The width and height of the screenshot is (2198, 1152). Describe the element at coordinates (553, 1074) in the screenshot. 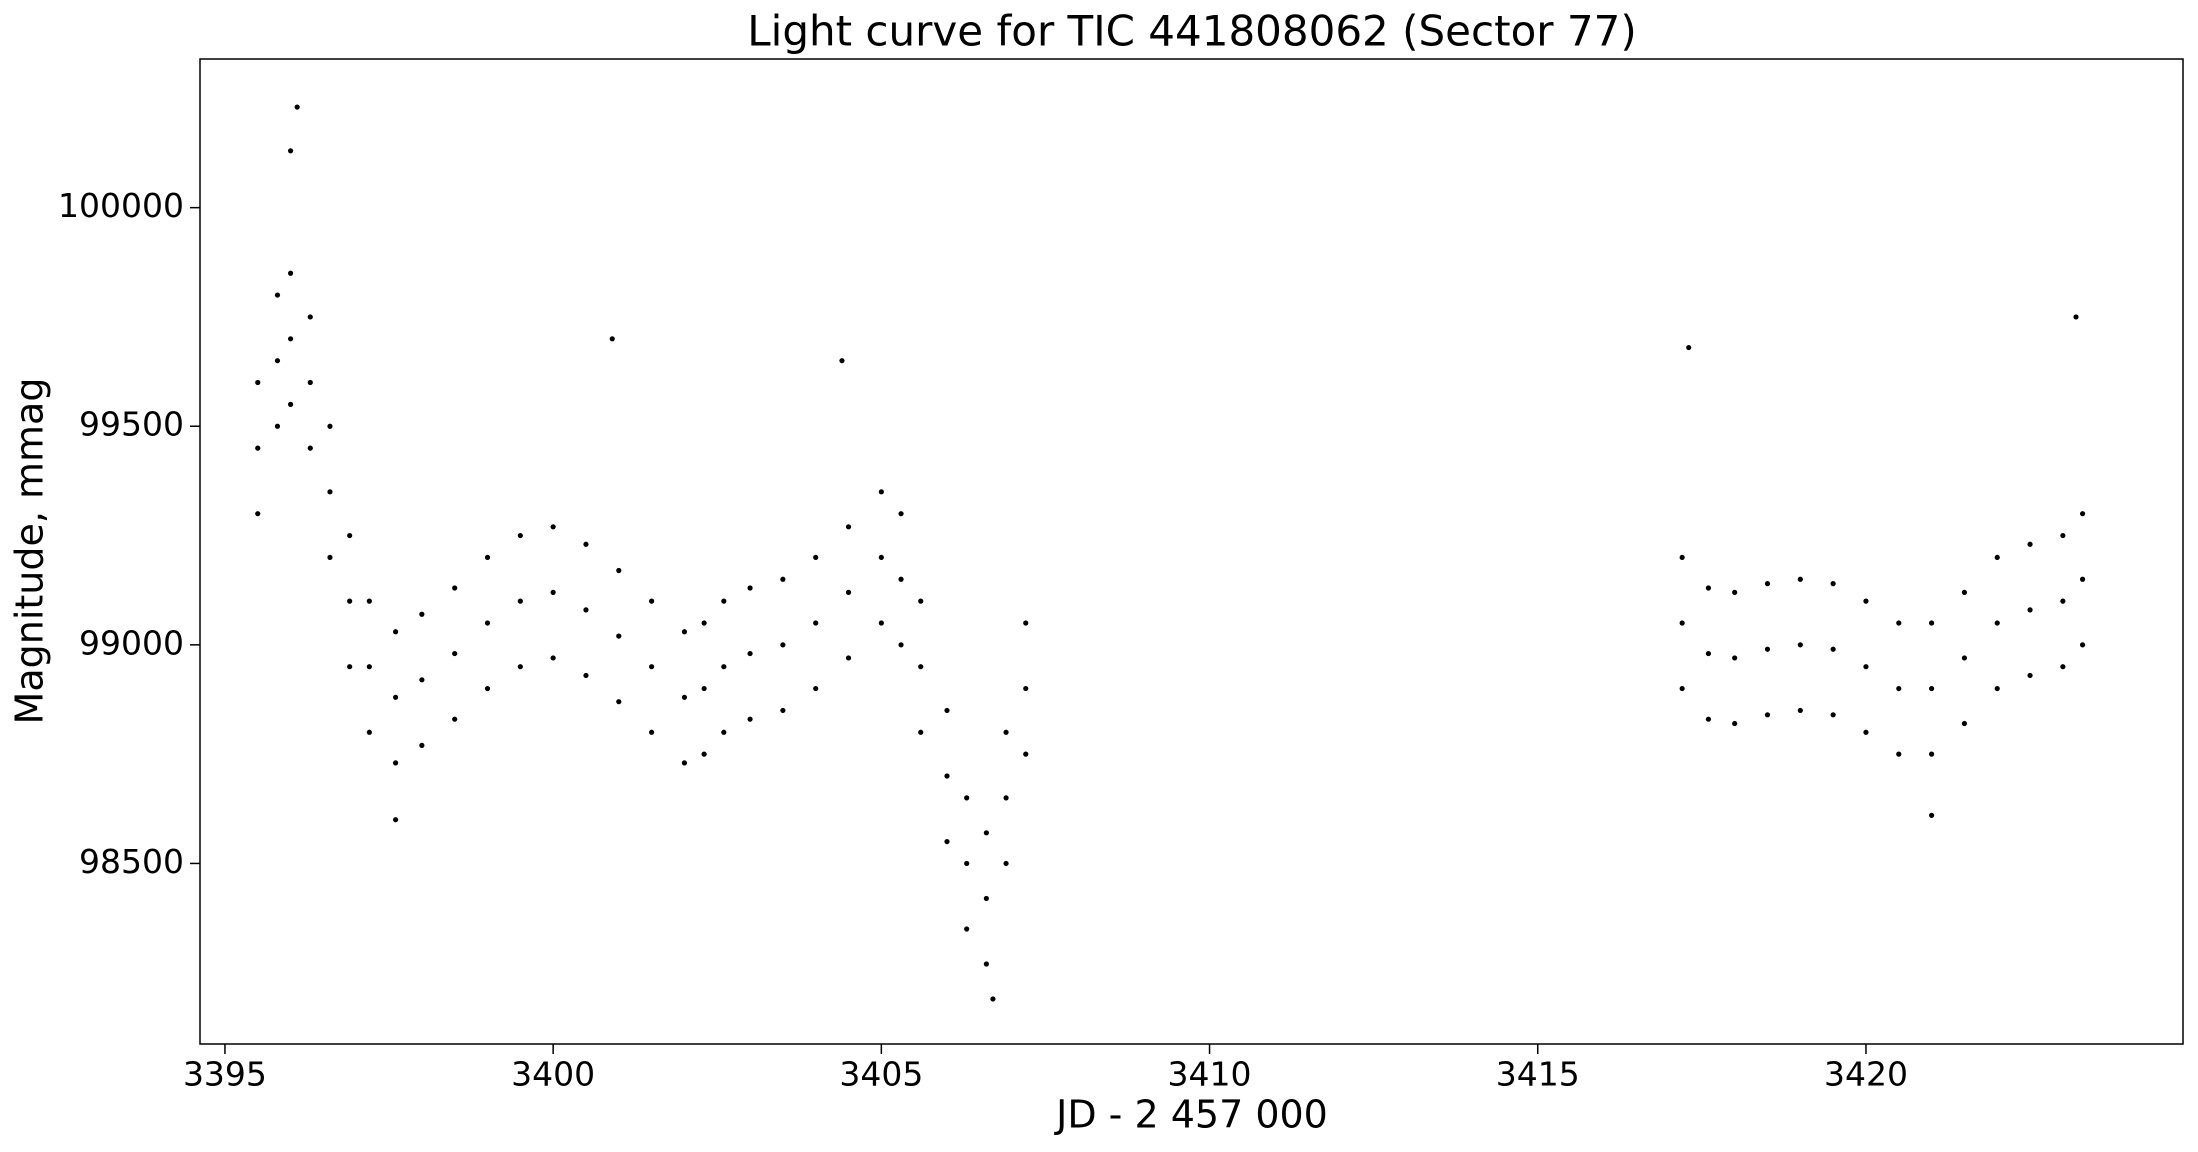

I see `x-tick-label: 3400` at that location.